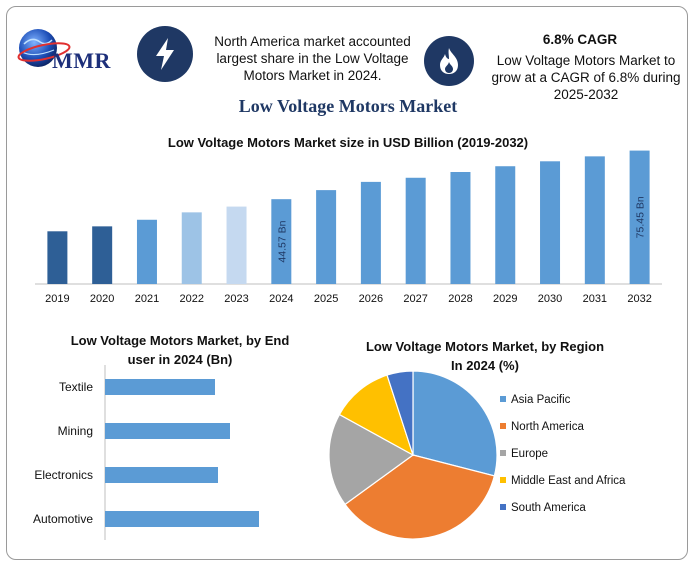  I want to click on region-title-line2: In 2024 (%), so click(485, 365).